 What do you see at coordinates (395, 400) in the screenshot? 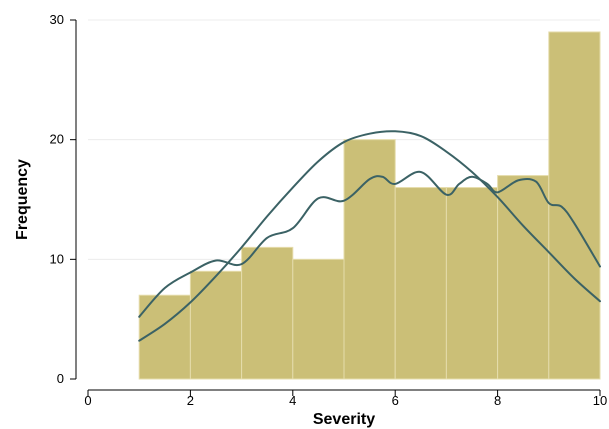
I see `x-tick-label: 6` at bounding box center [395, 400].